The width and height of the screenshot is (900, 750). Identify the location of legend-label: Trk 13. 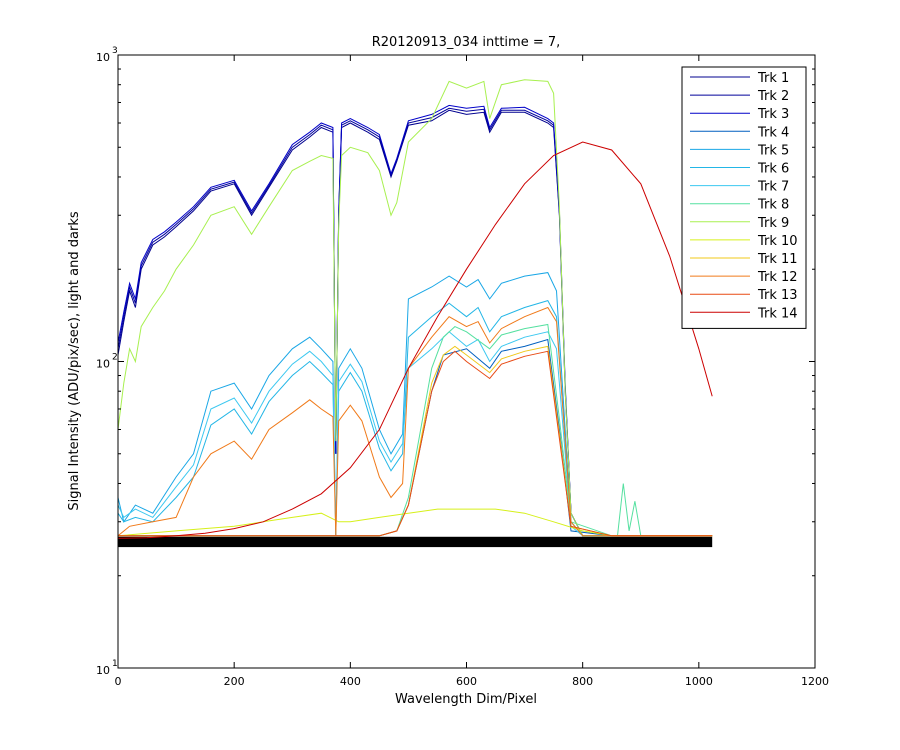
(777, 295).